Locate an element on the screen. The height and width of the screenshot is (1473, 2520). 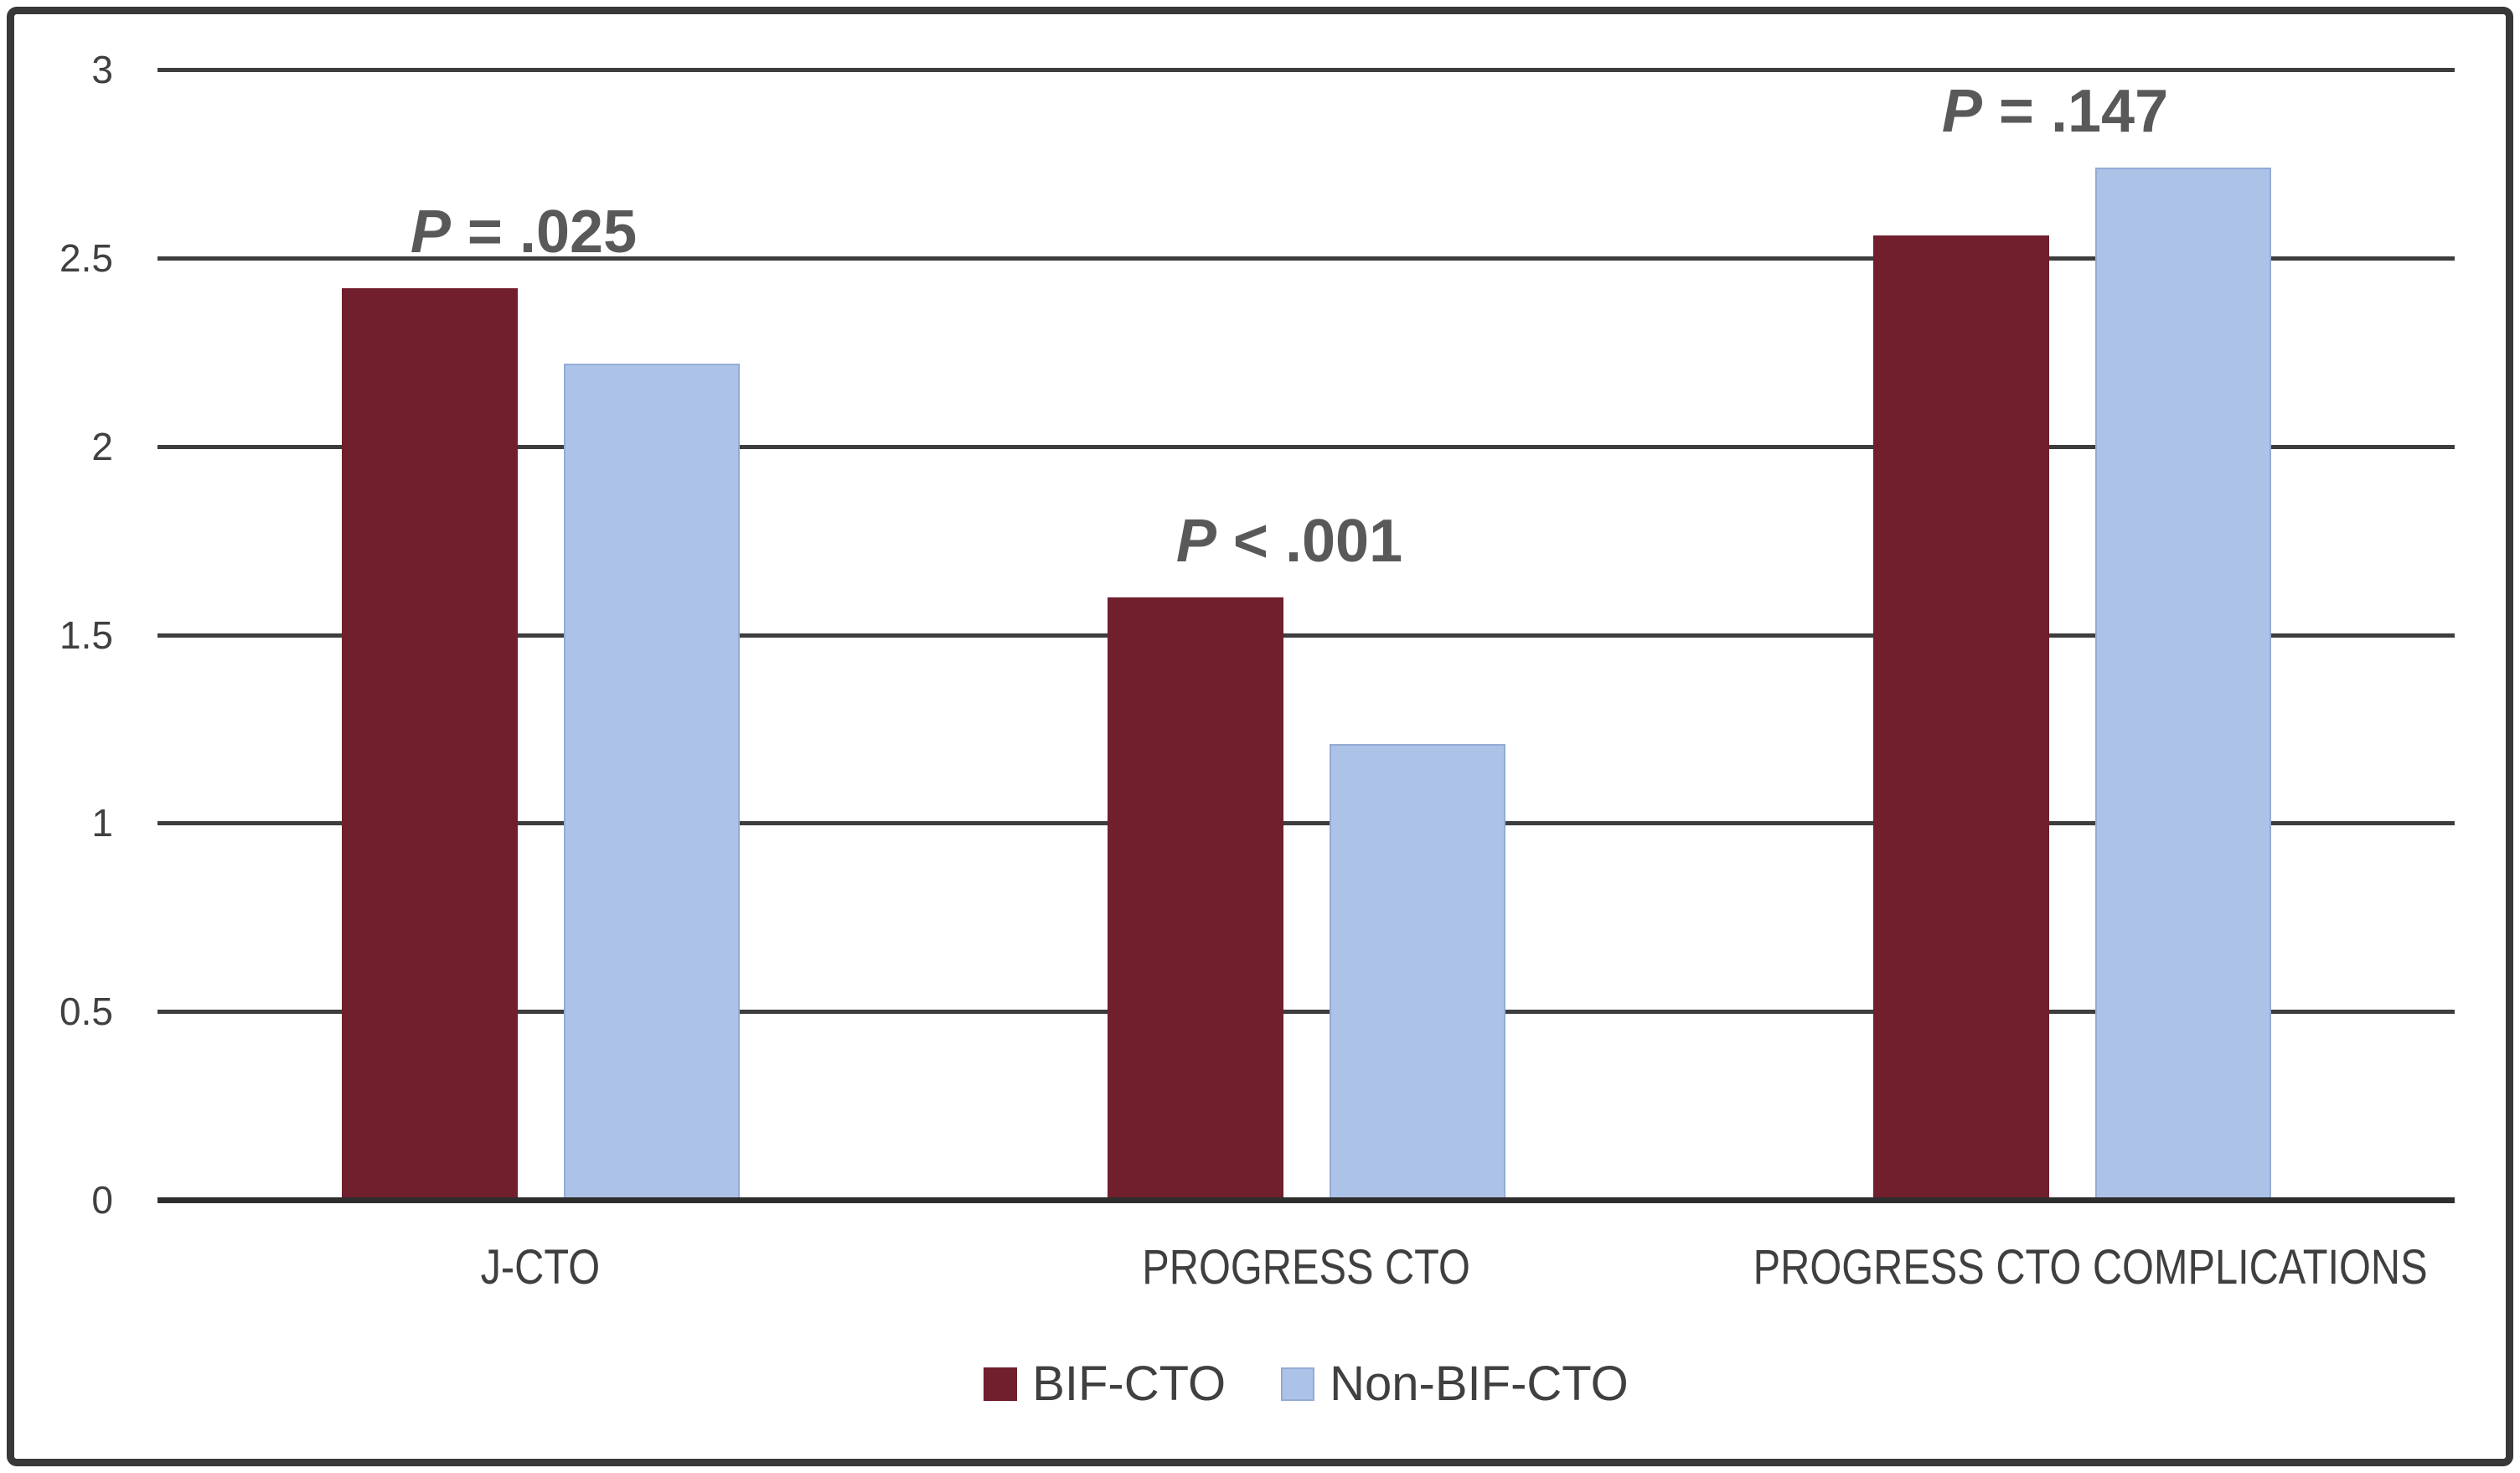
legend-entry-bif-cto: BIF-CTO is located at coordinates (1105, 1384).